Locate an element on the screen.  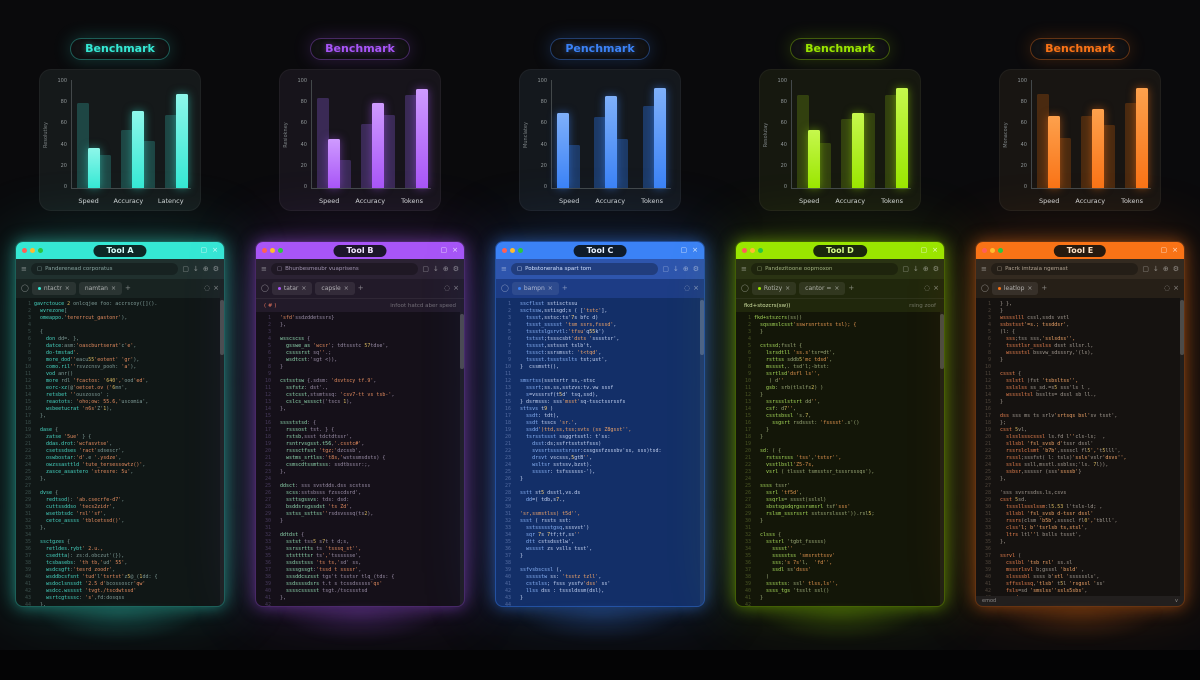
tab: Rotizy × is located at coordinates (774, 288).